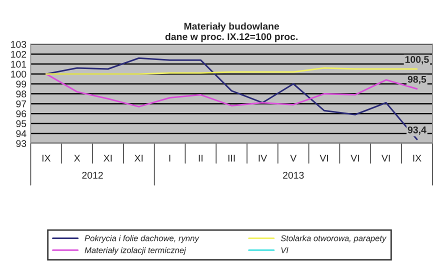  What do you see at coordinates (21, 114) in the screenshot?
I see `y-tick-label: 96` at bounding box center [21, 114].